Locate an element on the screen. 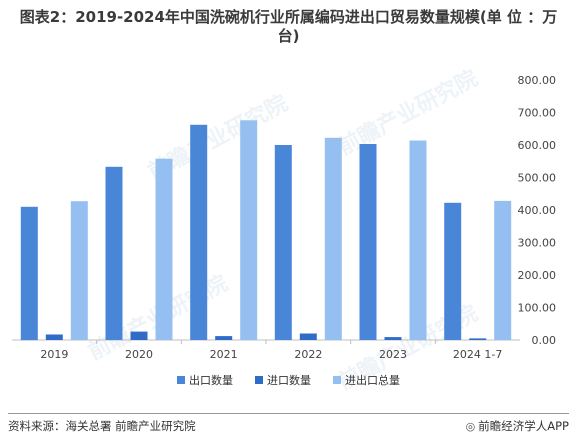 This screenshot has width=577, height=443. bar-进口数量-2023 is located at coordinates (393, 338).